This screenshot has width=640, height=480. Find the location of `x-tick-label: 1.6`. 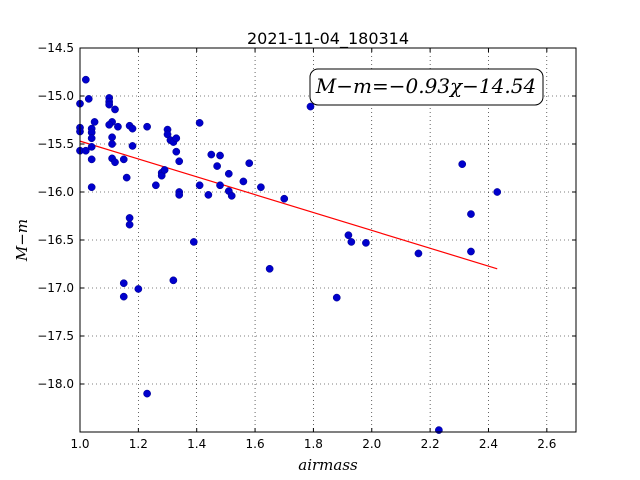

x-tick-label: 1.6 is located at coordinates (255, 444).